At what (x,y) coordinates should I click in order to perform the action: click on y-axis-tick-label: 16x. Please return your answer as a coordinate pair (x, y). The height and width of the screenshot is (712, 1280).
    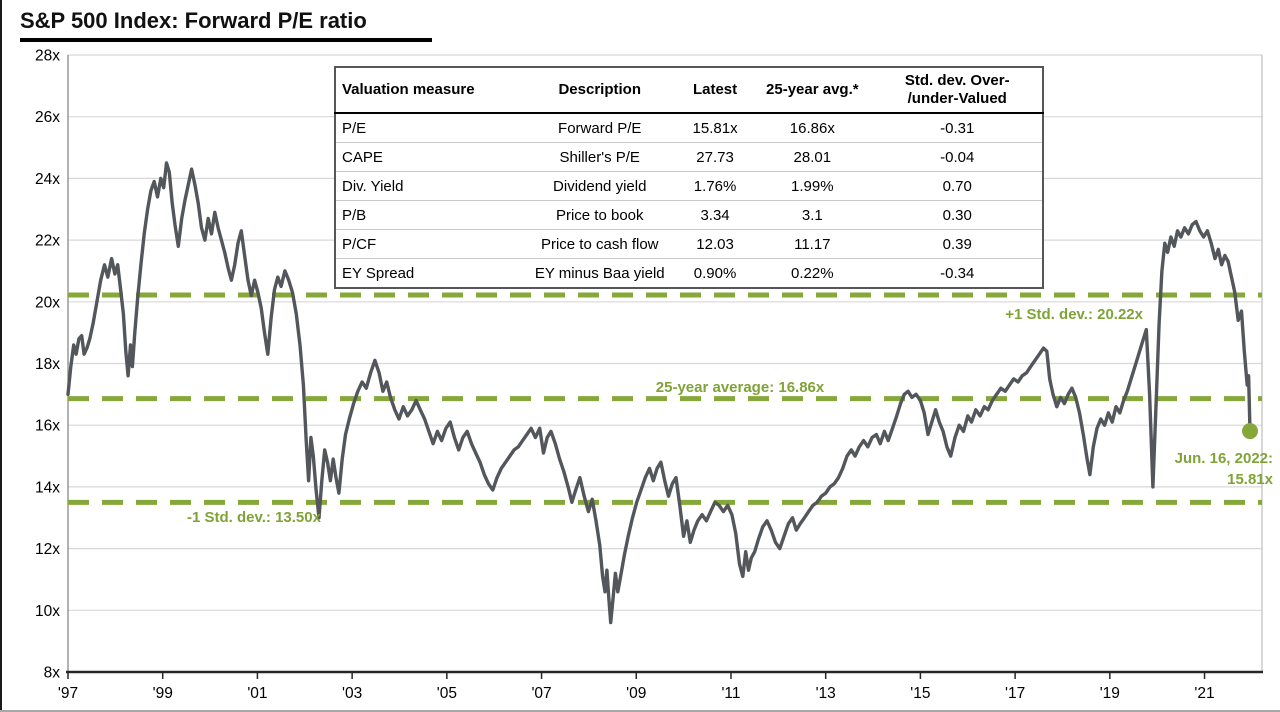
    Looking at the image, I should click on (47, 426).